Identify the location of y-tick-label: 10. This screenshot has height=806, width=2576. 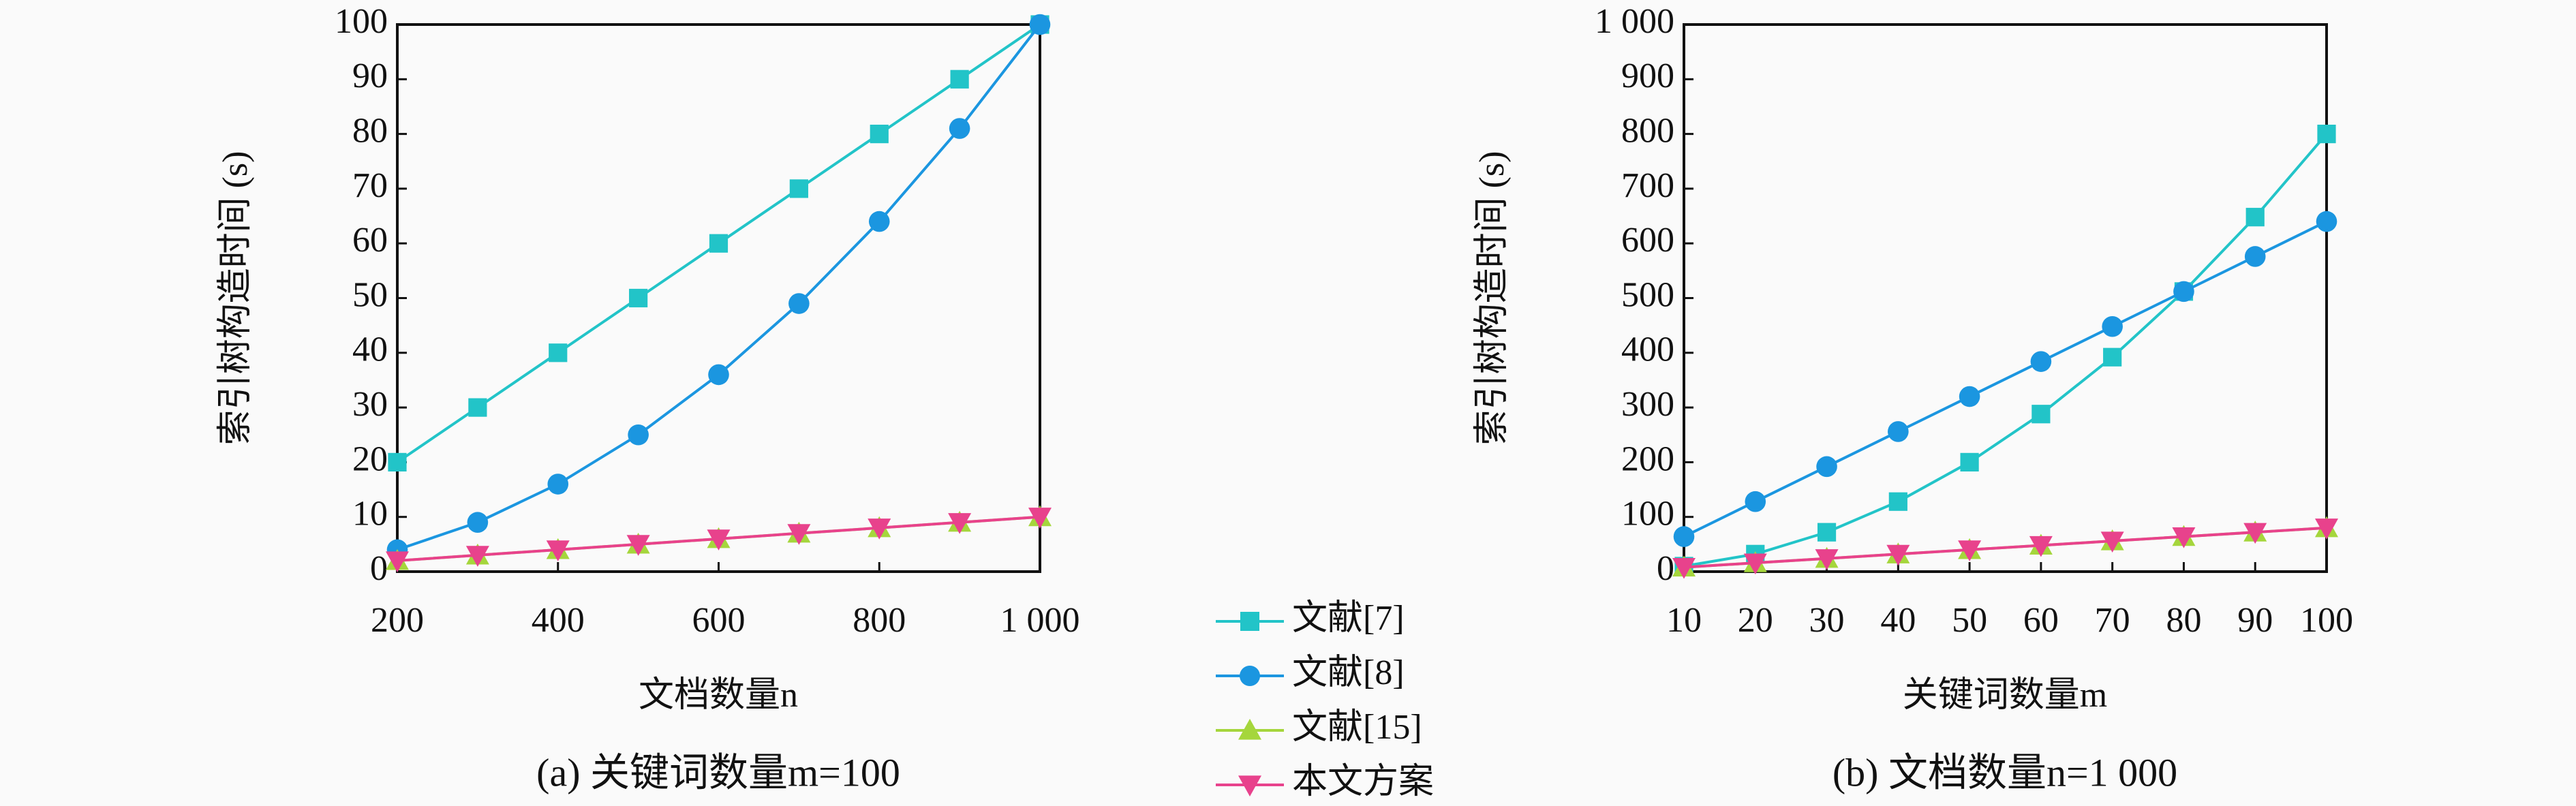
(370, 514).